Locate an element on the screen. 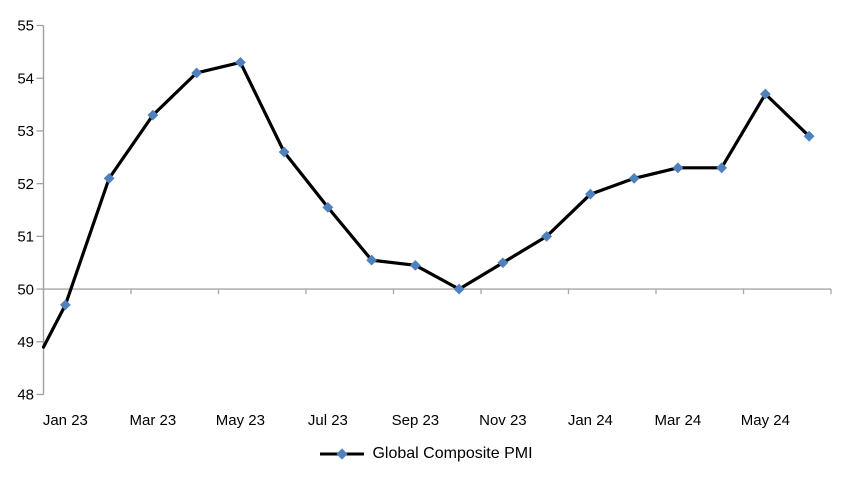  legend-label: Global Composite PMI is located at coordinates (452, 453).